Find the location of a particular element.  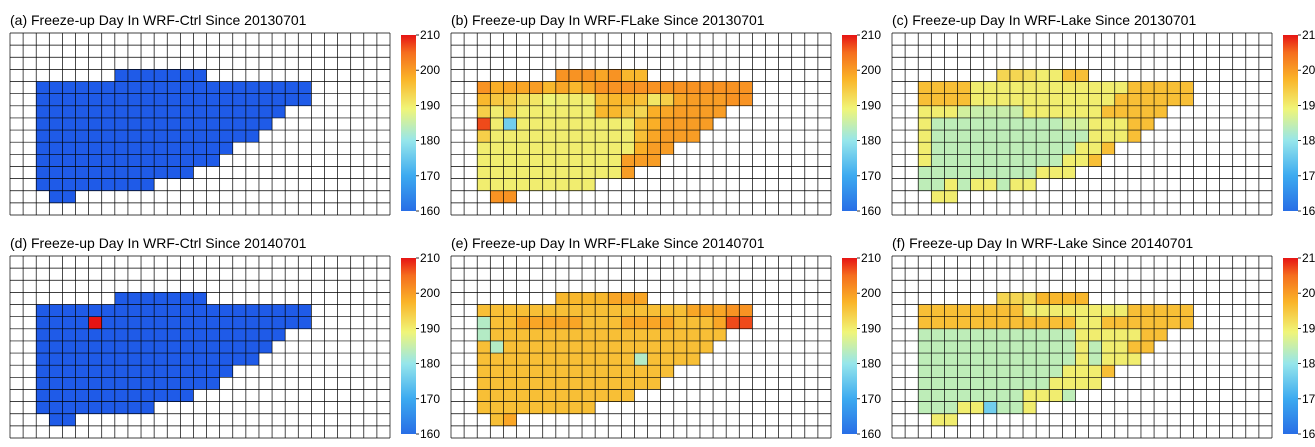

colorbar-tick-label: 190 is located at coordinates (1308, 328).